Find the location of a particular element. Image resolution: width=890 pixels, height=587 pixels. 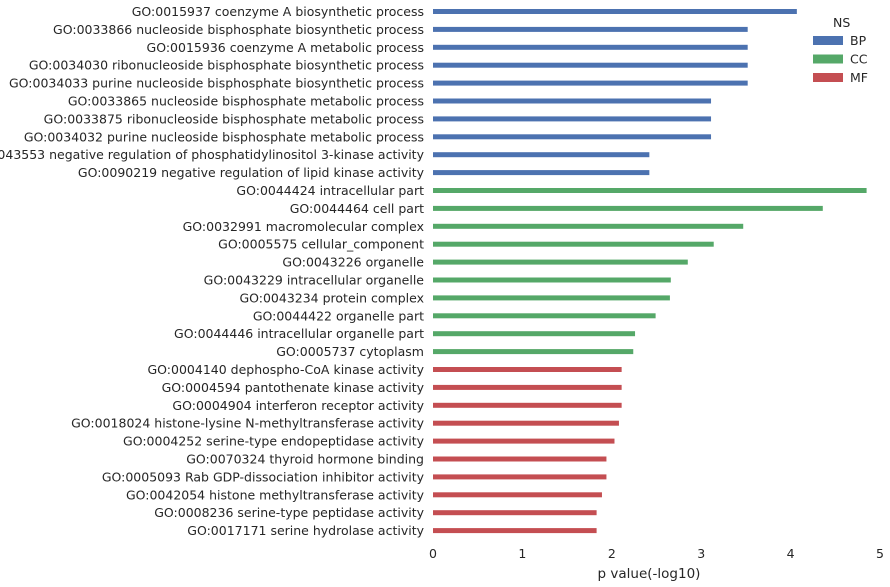

legend-swatch-cc is located at coordinates (828, 59).